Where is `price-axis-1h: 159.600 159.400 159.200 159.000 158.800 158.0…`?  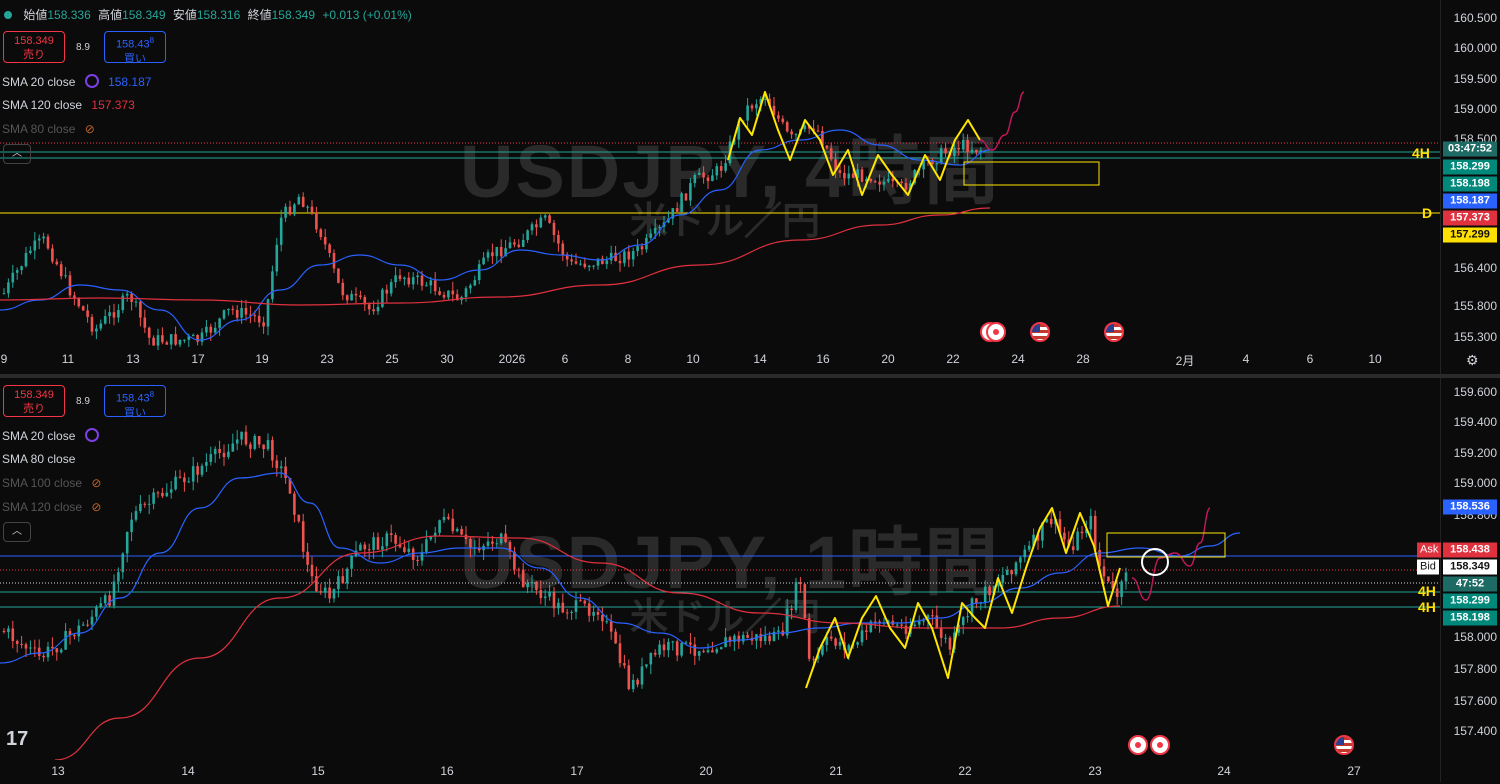 price-axis-1h: 159.600 159.400 159.200 159.000 158.800 158.0… is located at coordinates (1458, 580).